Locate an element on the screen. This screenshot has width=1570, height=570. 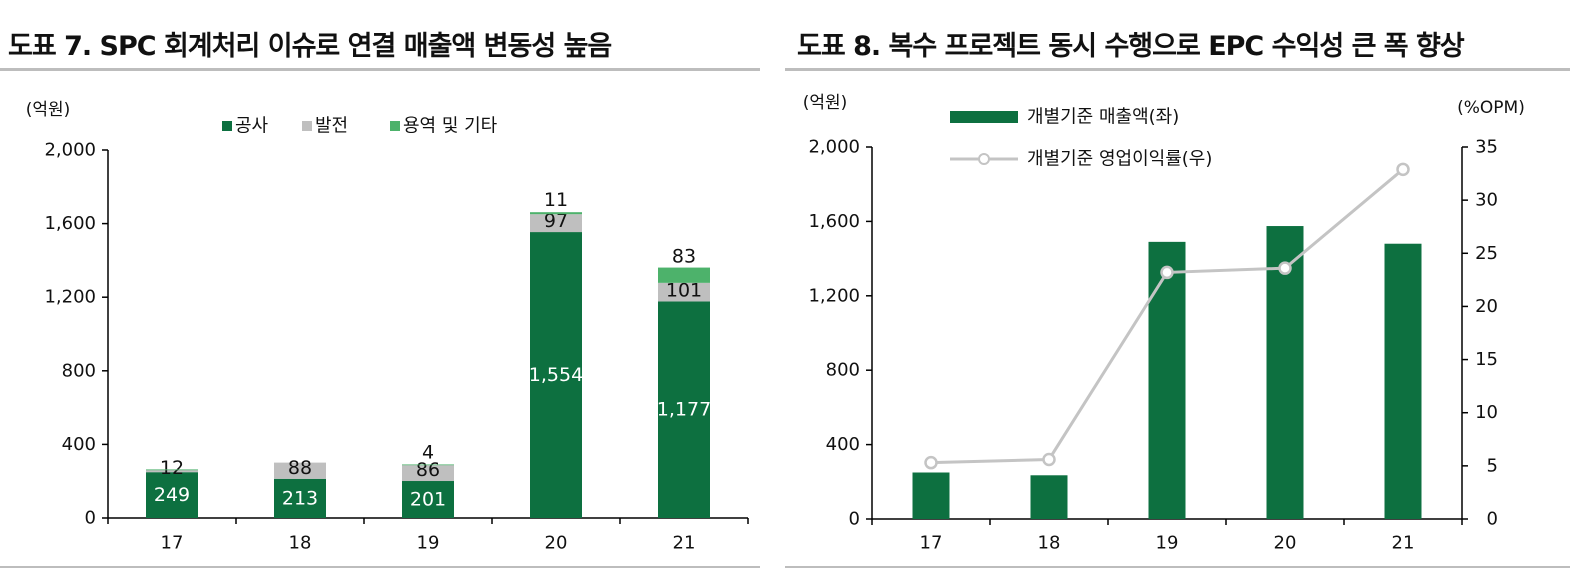
right-legend-label-bar: 개별기준 매출액(좌) is located at coordinates (1103, 117).